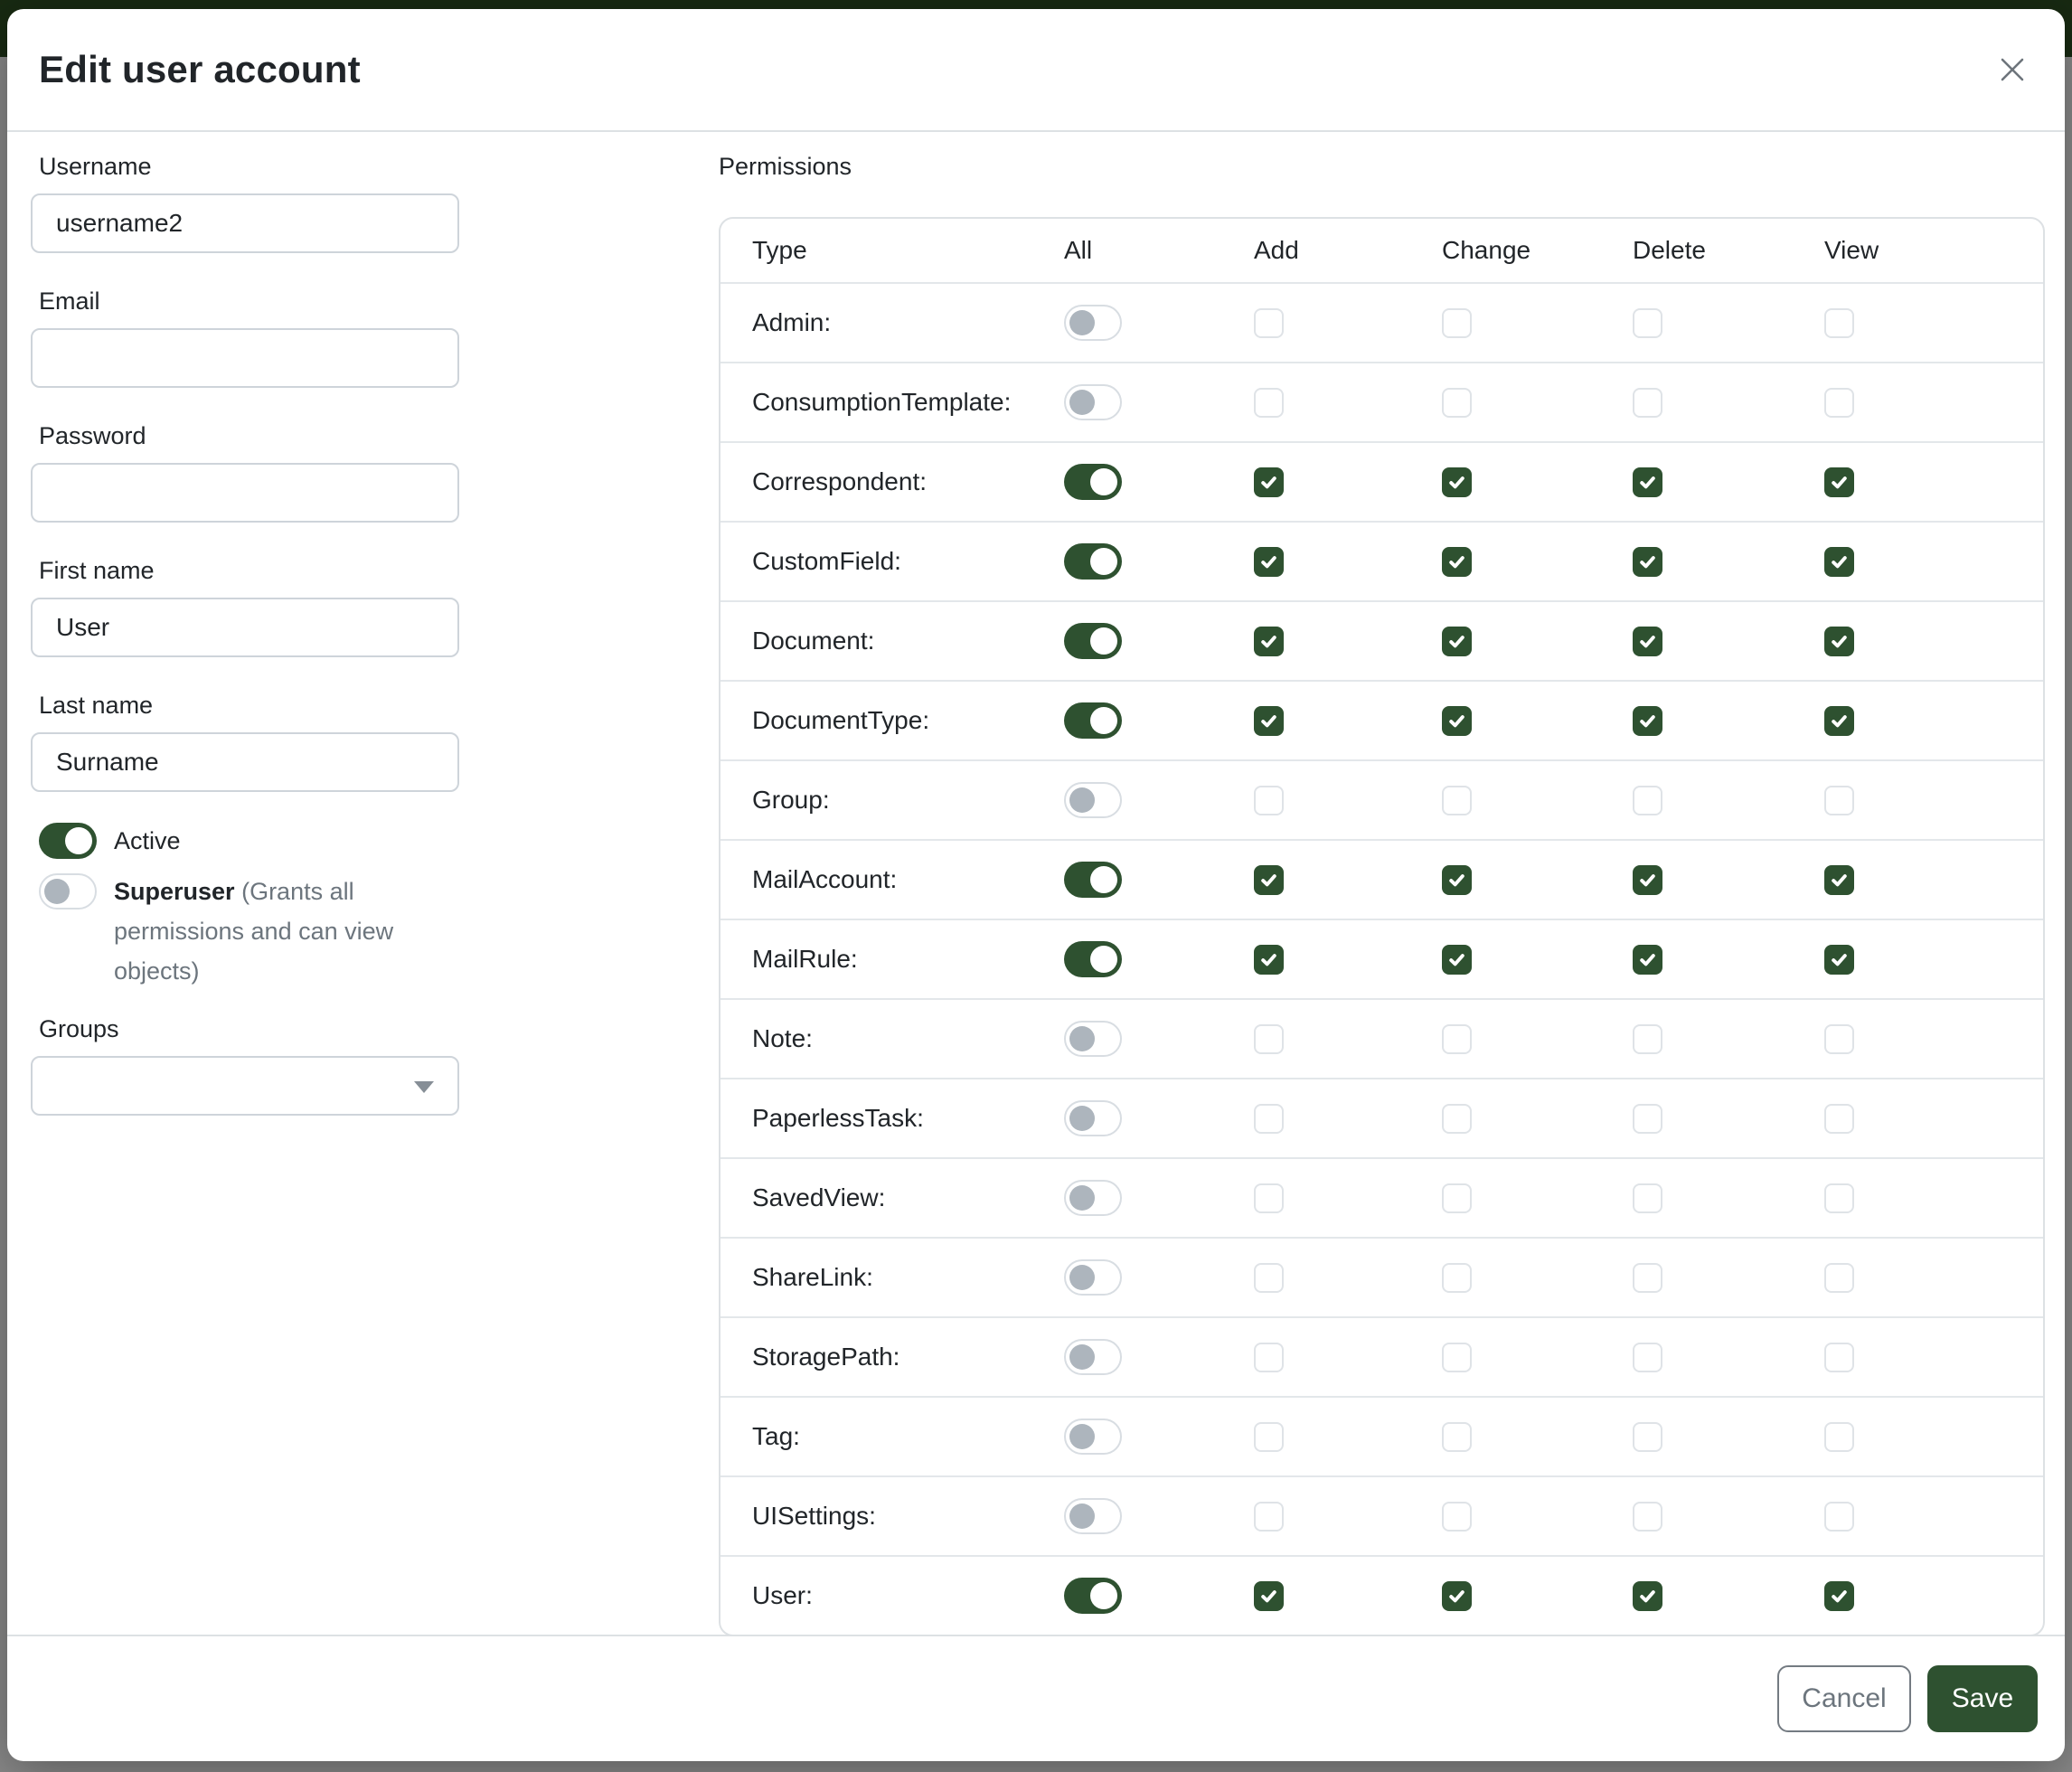 Image resolution: width=2072 pixels, height=1772 pixels. Describe the element at coordinates (1381, 640) in the screenshot. I see `permission-row: Document:` at that location.